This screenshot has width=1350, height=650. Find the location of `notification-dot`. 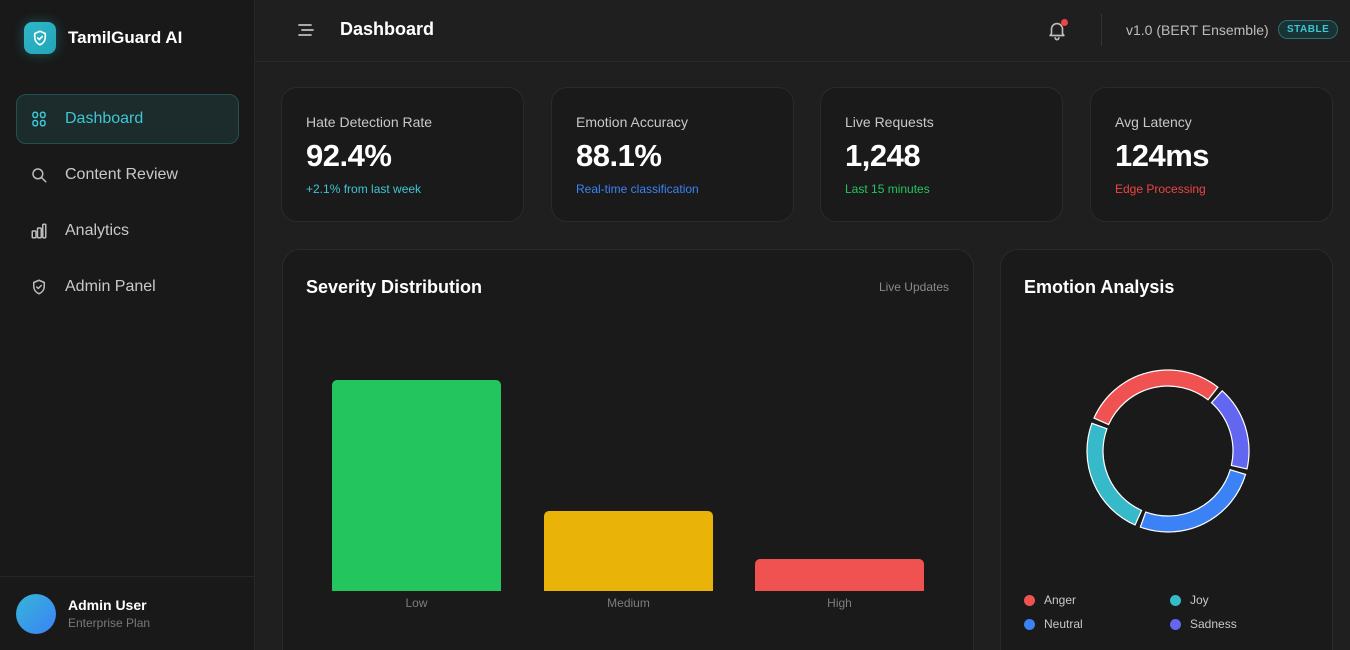

notification-dot is located at coordinates (1064, 22).